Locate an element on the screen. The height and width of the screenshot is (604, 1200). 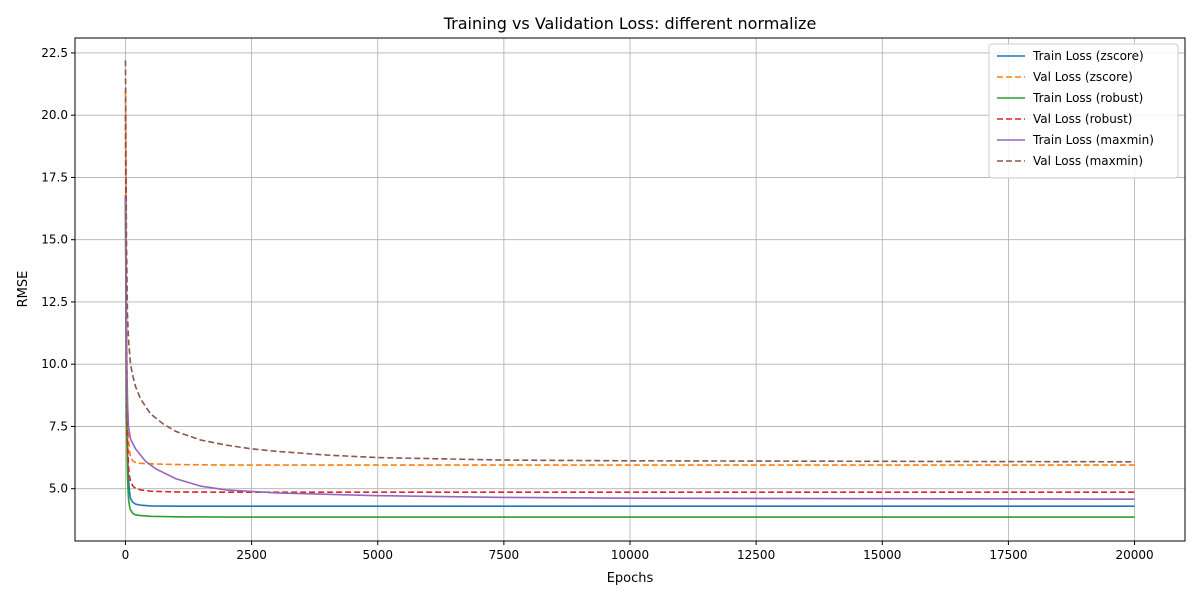
x-tick-label: 0 is located at coordinates (126, 555).